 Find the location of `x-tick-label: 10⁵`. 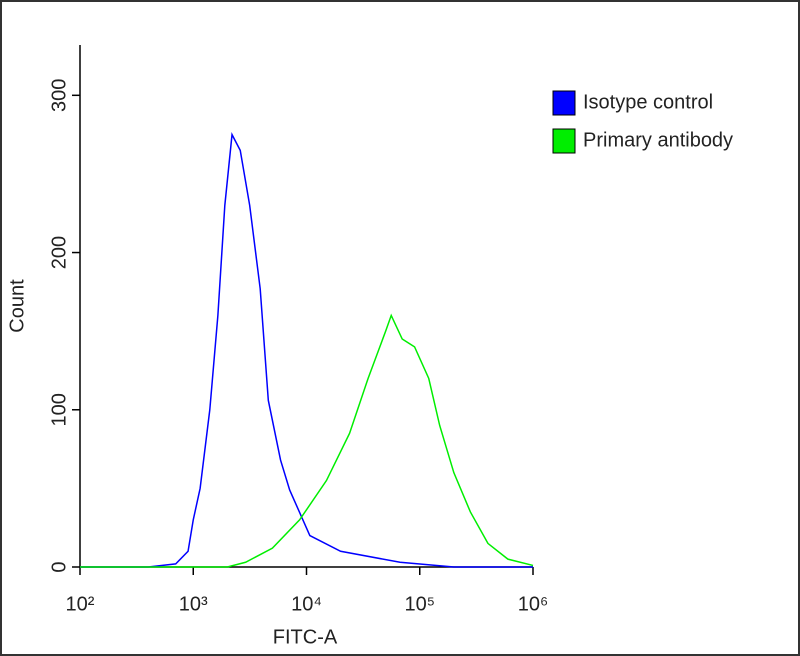

x-tick-label: 10⁵ is located at coordinates (419, 604).